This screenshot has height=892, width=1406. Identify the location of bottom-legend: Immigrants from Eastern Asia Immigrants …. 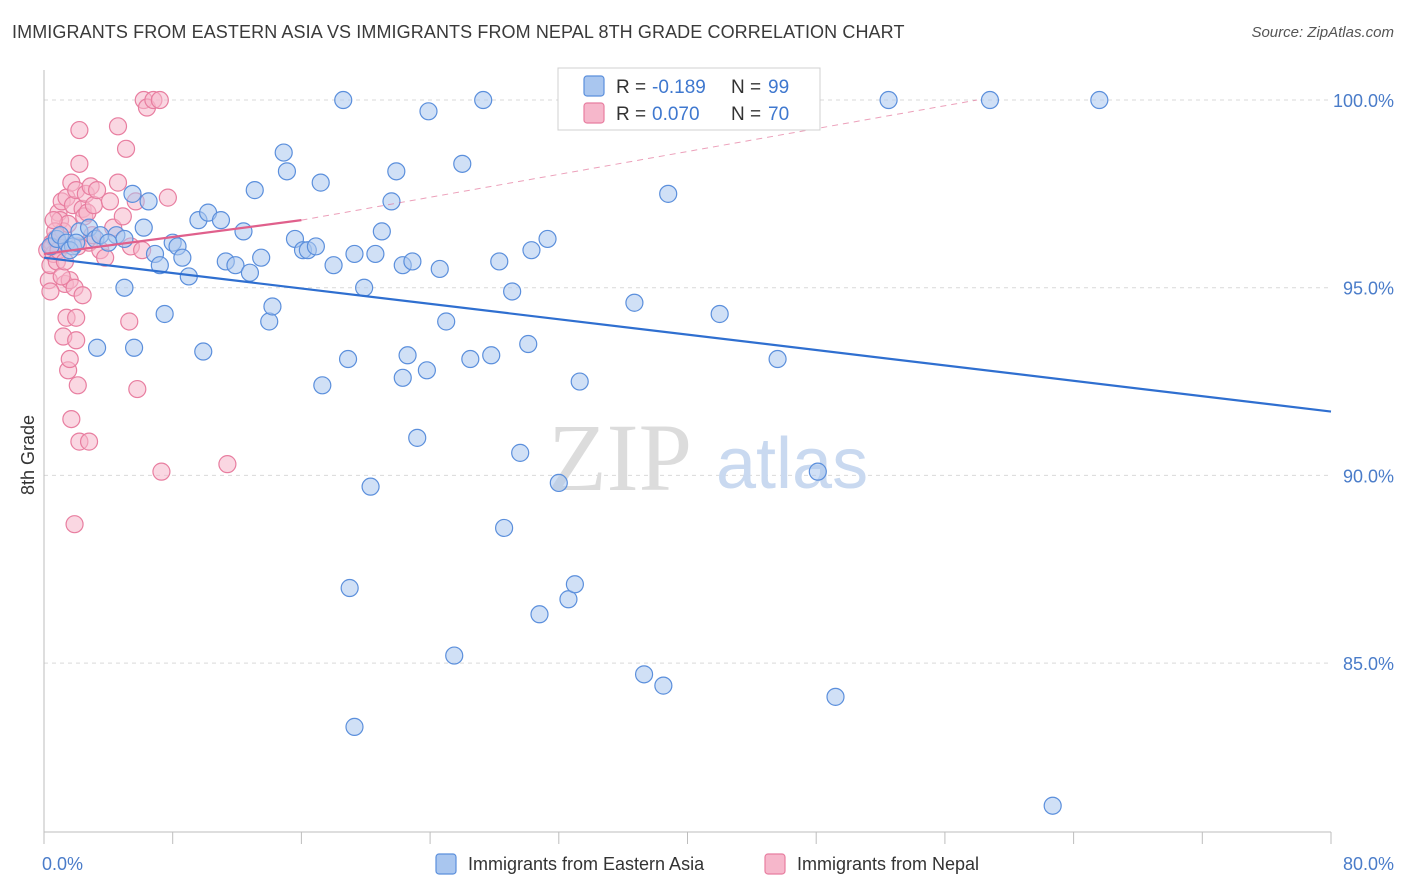
(707, 864).